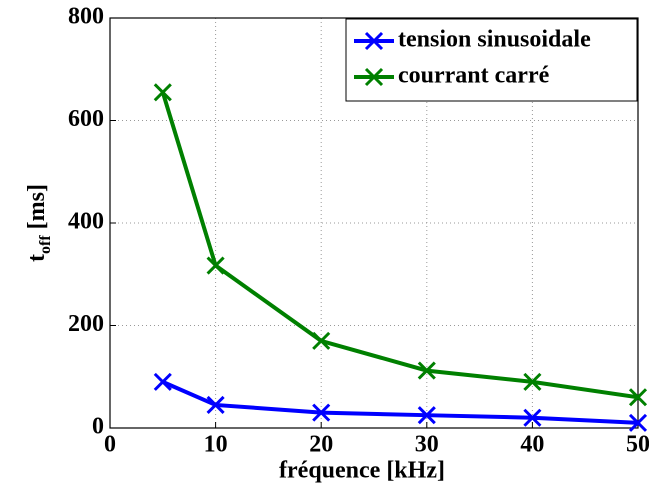  What do you see at coordinates (110, 445) in the screenshot?
I see `x-tick-label: 0` at bounding box center [110, 445].